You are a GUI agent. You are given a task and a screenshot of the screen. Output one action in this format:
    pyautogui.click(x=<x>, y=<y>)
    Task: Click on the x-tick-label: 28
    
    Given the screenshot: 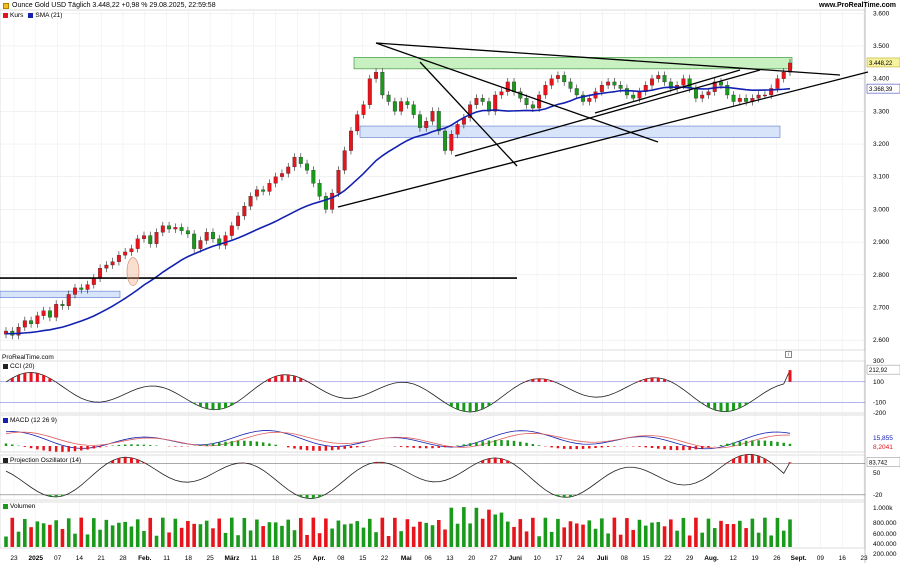 What is the action you would take?
    pyautogui.click(x=123, y=558)
    